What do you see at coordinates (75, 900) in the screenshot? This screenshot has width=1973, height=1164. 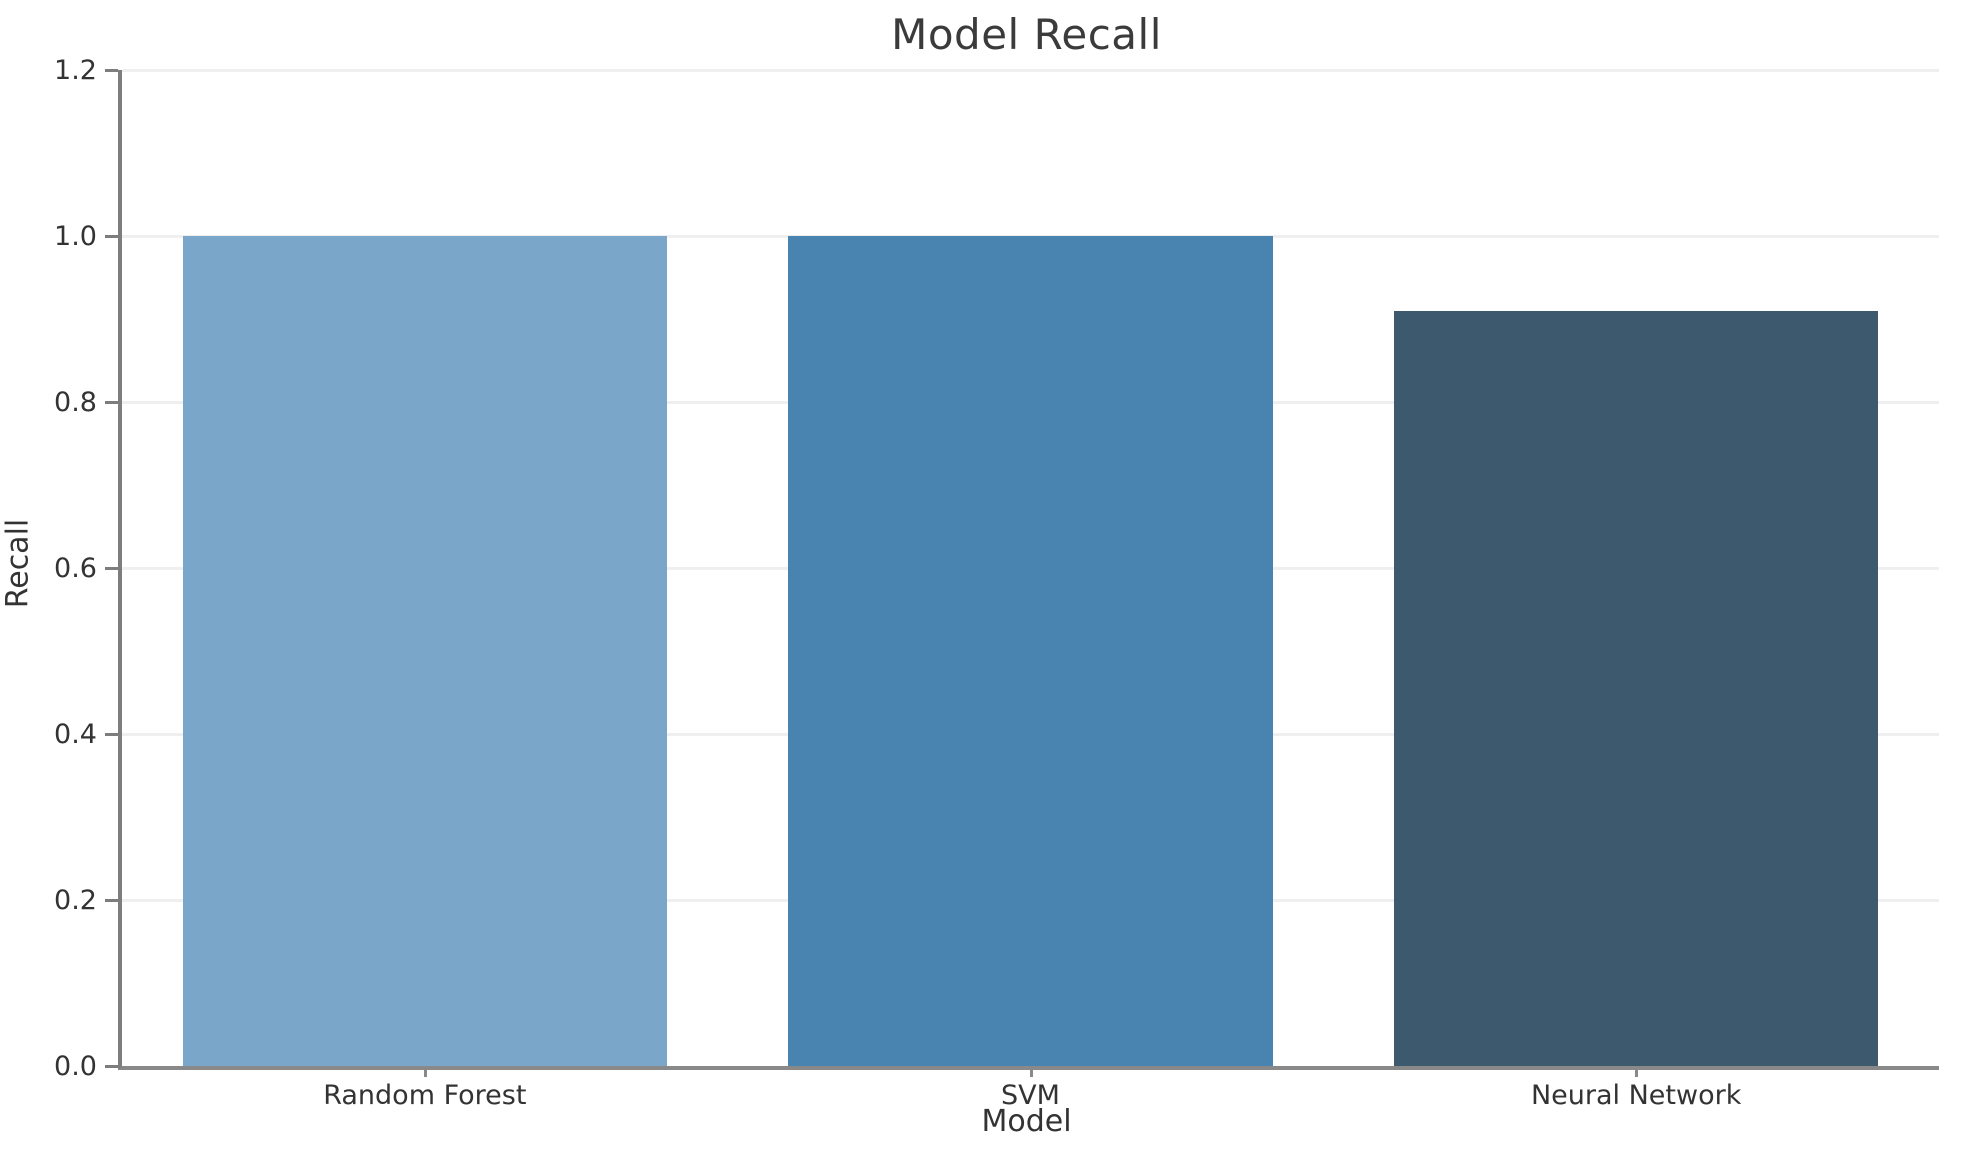 I see `y-tick-label: 0.2` at bounding box center [75, 900].